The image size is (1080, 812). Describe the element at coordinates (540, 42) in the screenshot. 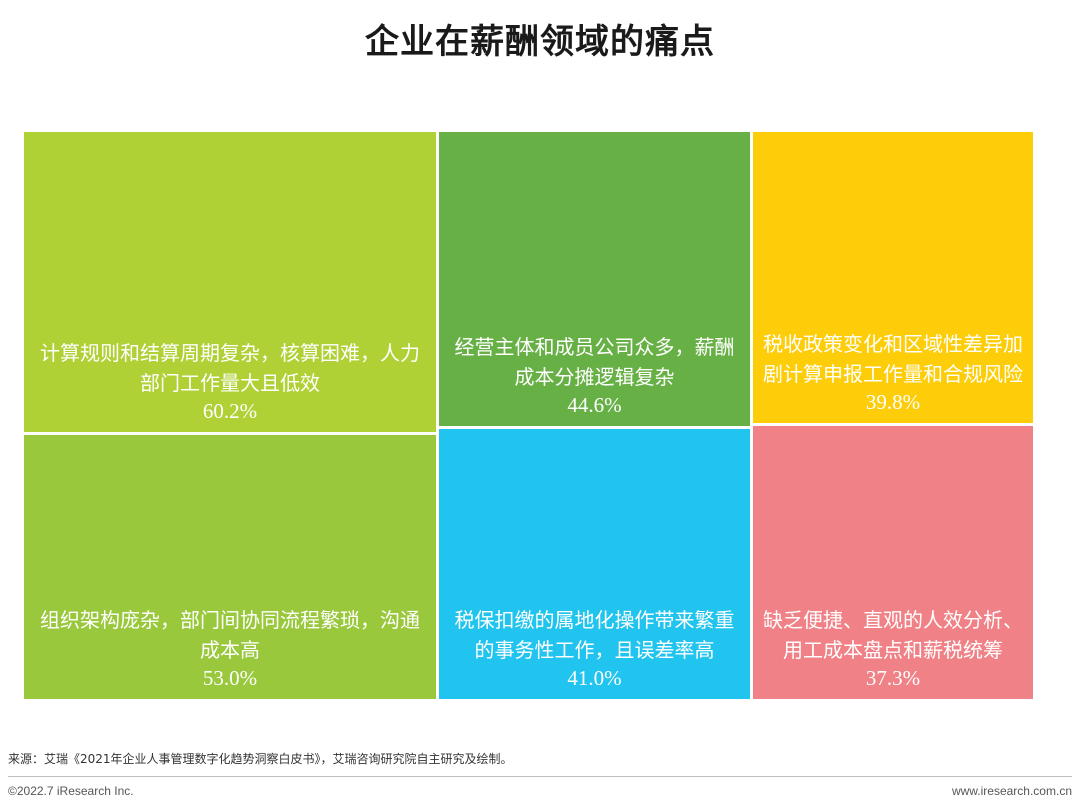

I see `chart-title: 企业在薪酬领域的痛点` at that location.